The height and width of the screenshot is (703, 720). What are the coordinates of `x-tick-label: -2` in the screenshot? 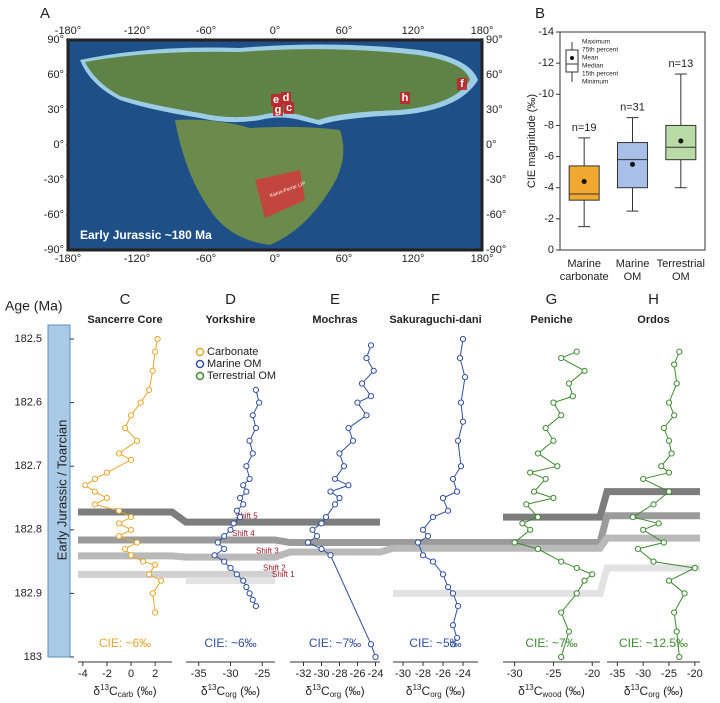 It's located at (107, 674).